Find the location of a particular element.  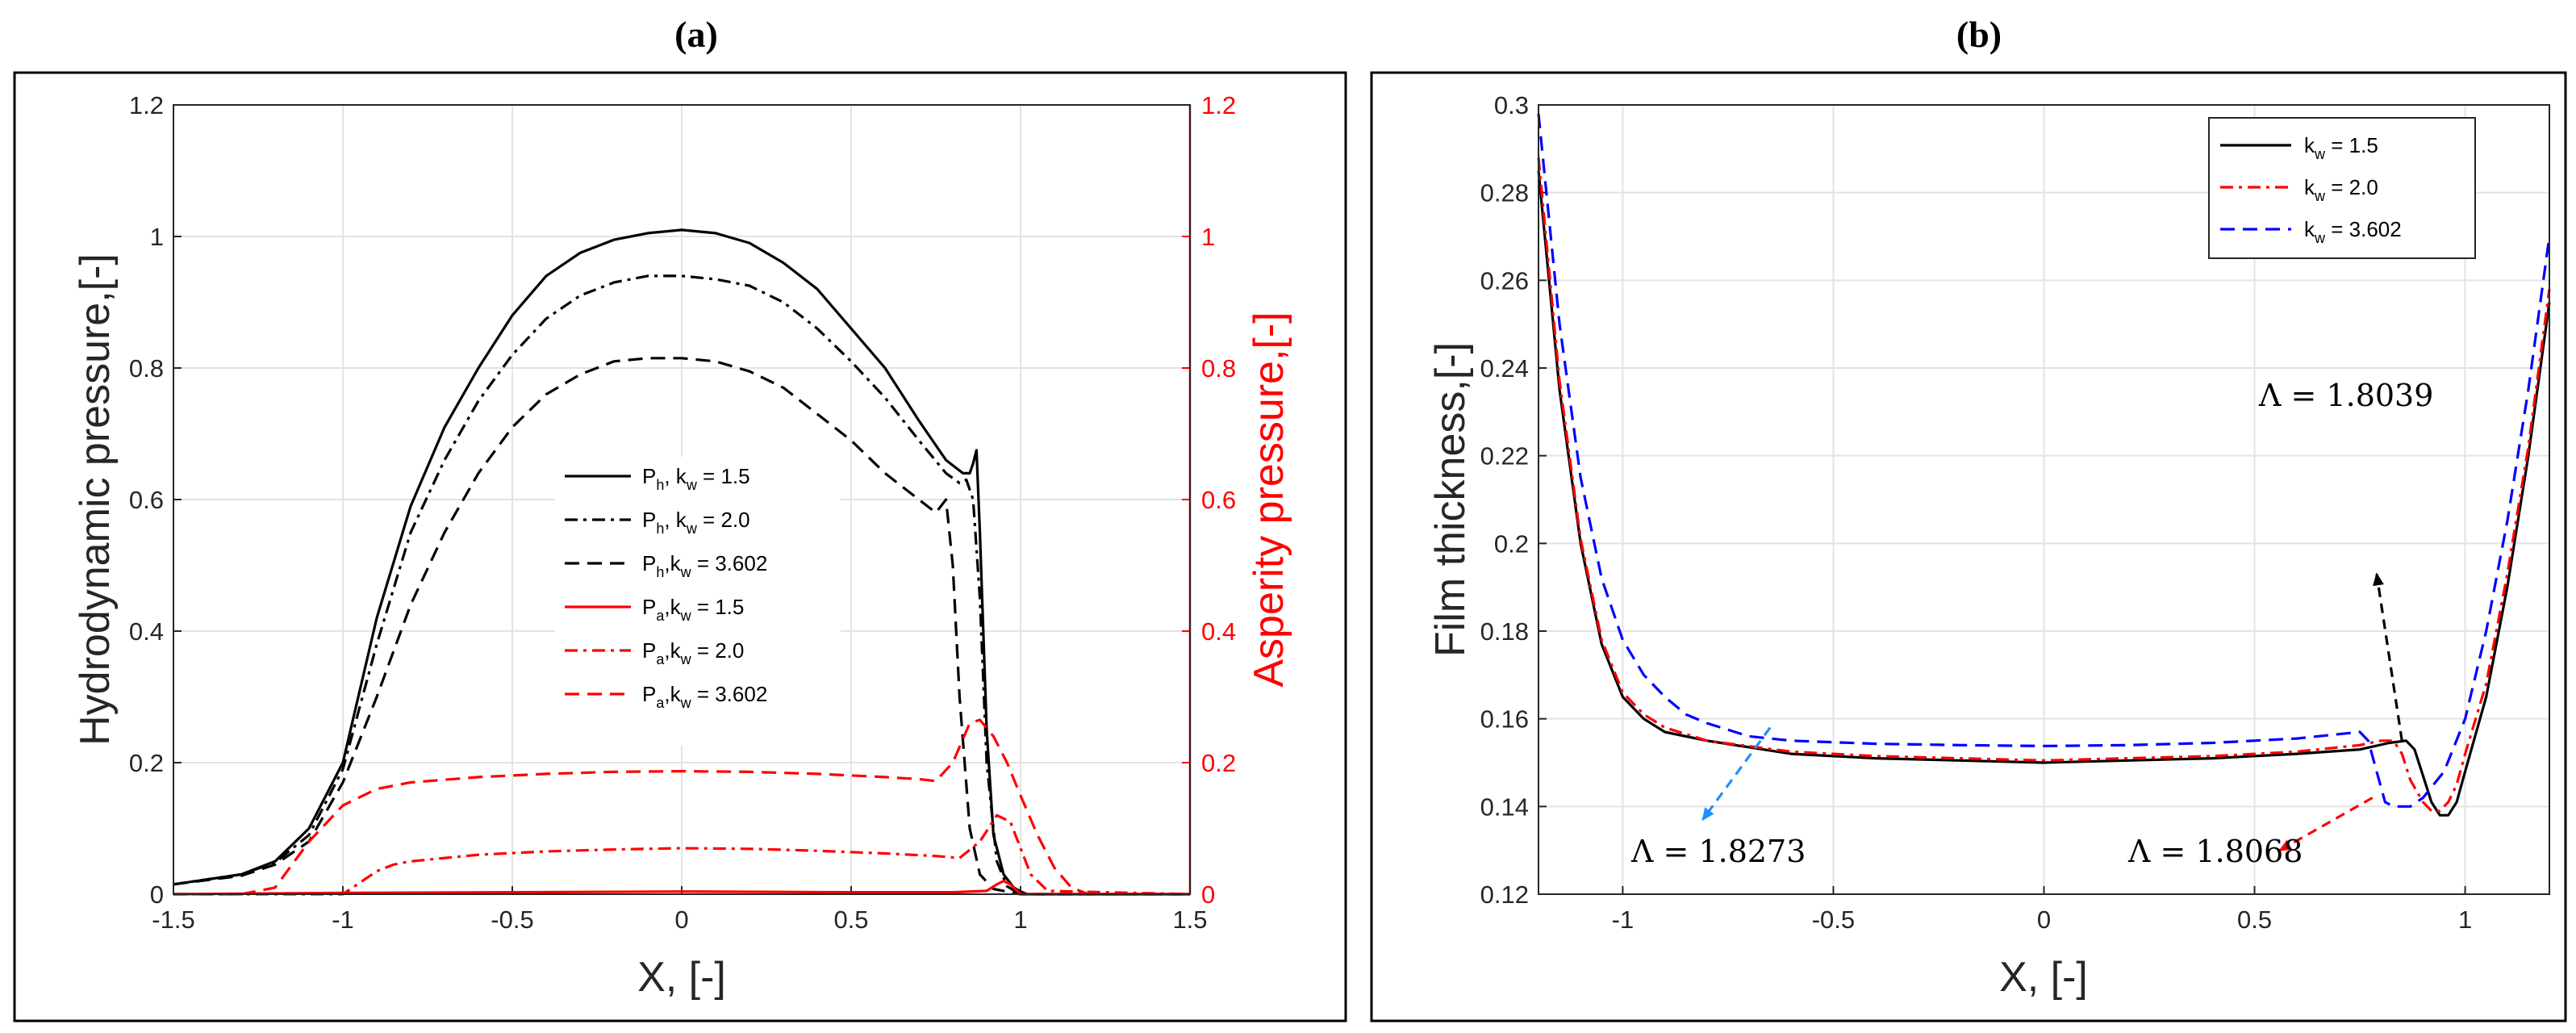

annotation-label: Λ = 1.8273 is located at coordinates (1718, 851).